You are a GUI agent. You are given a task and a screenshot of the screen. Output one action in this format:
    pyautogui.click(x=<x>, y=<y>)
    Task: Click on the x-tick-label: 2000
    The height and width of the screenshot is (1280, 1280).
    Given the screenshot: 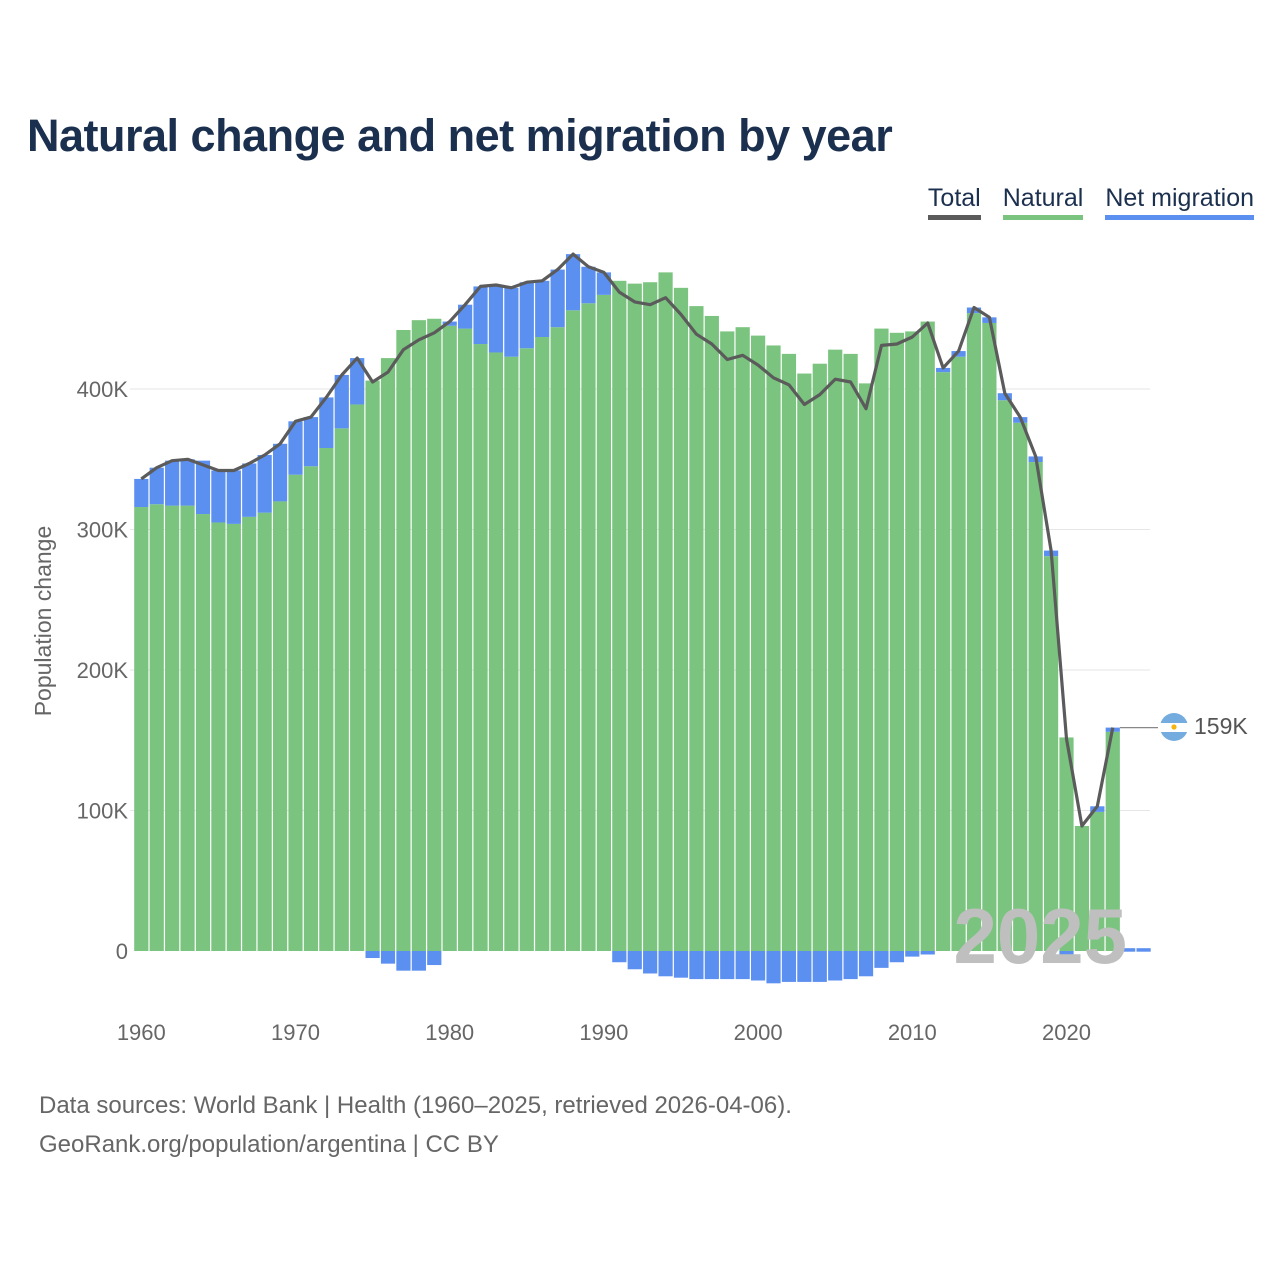 What is the action you would take?
    pyautogui.click(x=758, y=1032)
    